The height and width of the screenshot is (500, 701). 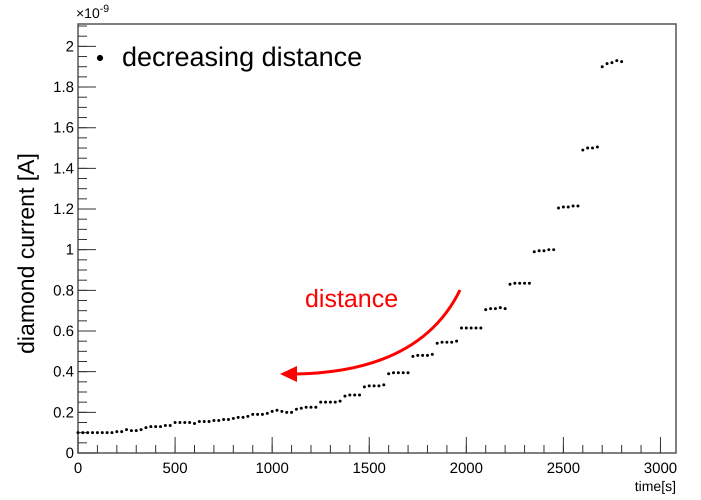 What do you see at coordinates (175, 468) in the screenshot?
I see `x-tick-label: 500` at bounding box center [175, 468].